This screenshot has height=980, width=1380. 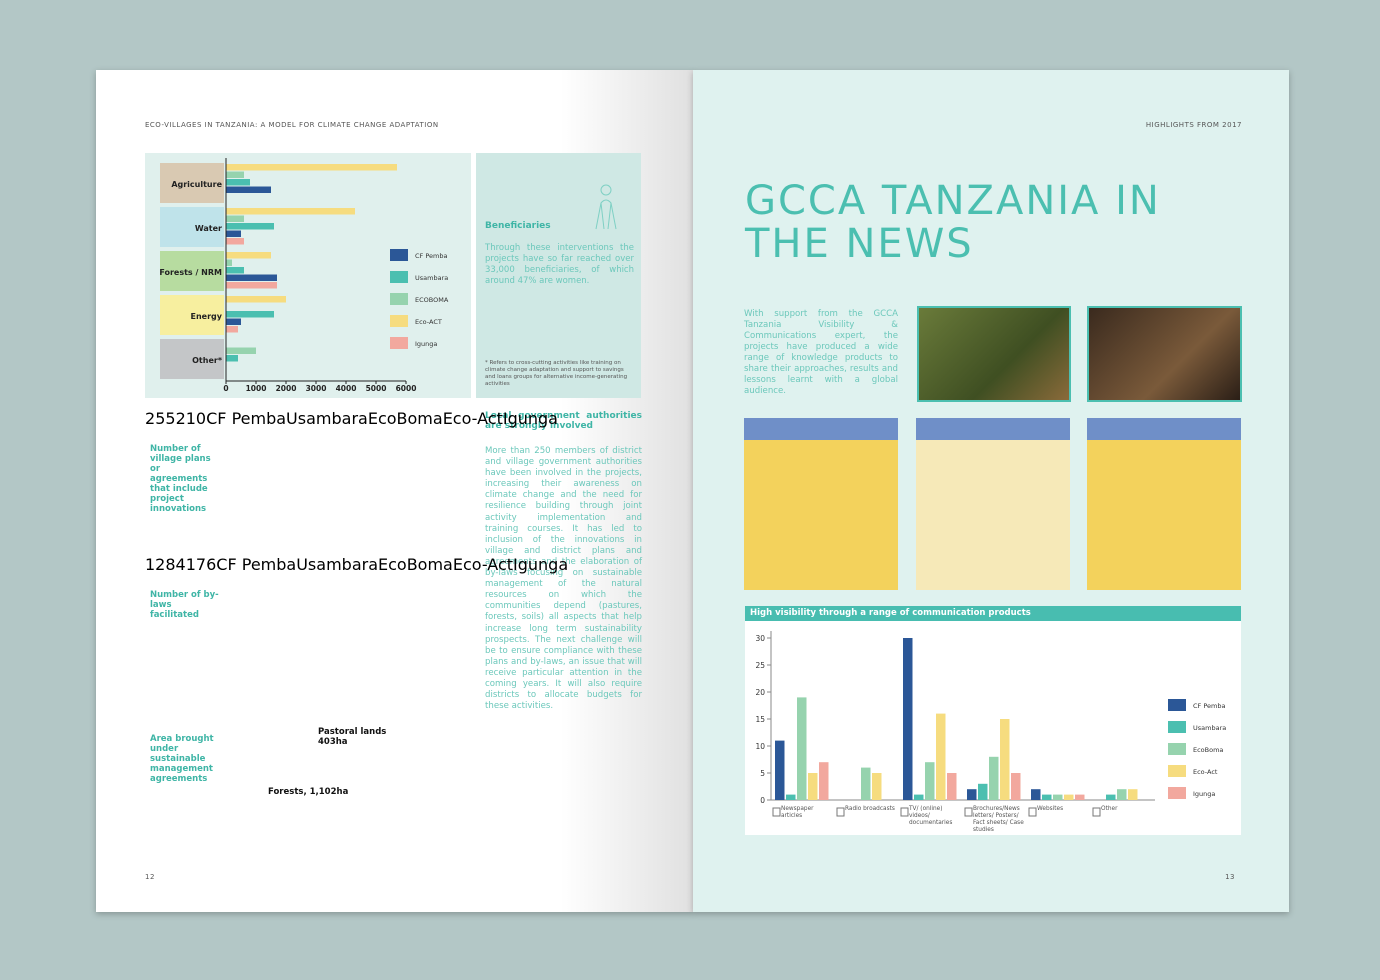 What do you see at coordinates (211, 564) in the screenshot?
I see `slice-label: 6` at bounding box center [211, 564].